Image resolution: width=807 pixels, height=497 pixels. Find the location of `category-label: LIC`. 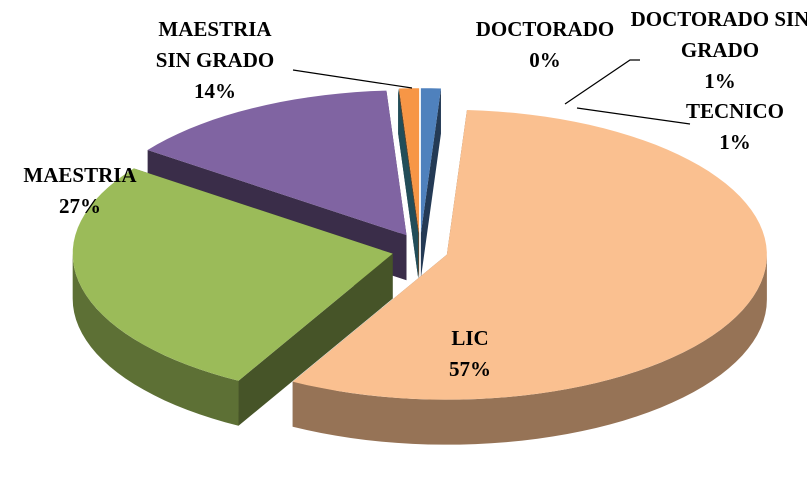

category-label: LIC is located at coordinates (470, 338).